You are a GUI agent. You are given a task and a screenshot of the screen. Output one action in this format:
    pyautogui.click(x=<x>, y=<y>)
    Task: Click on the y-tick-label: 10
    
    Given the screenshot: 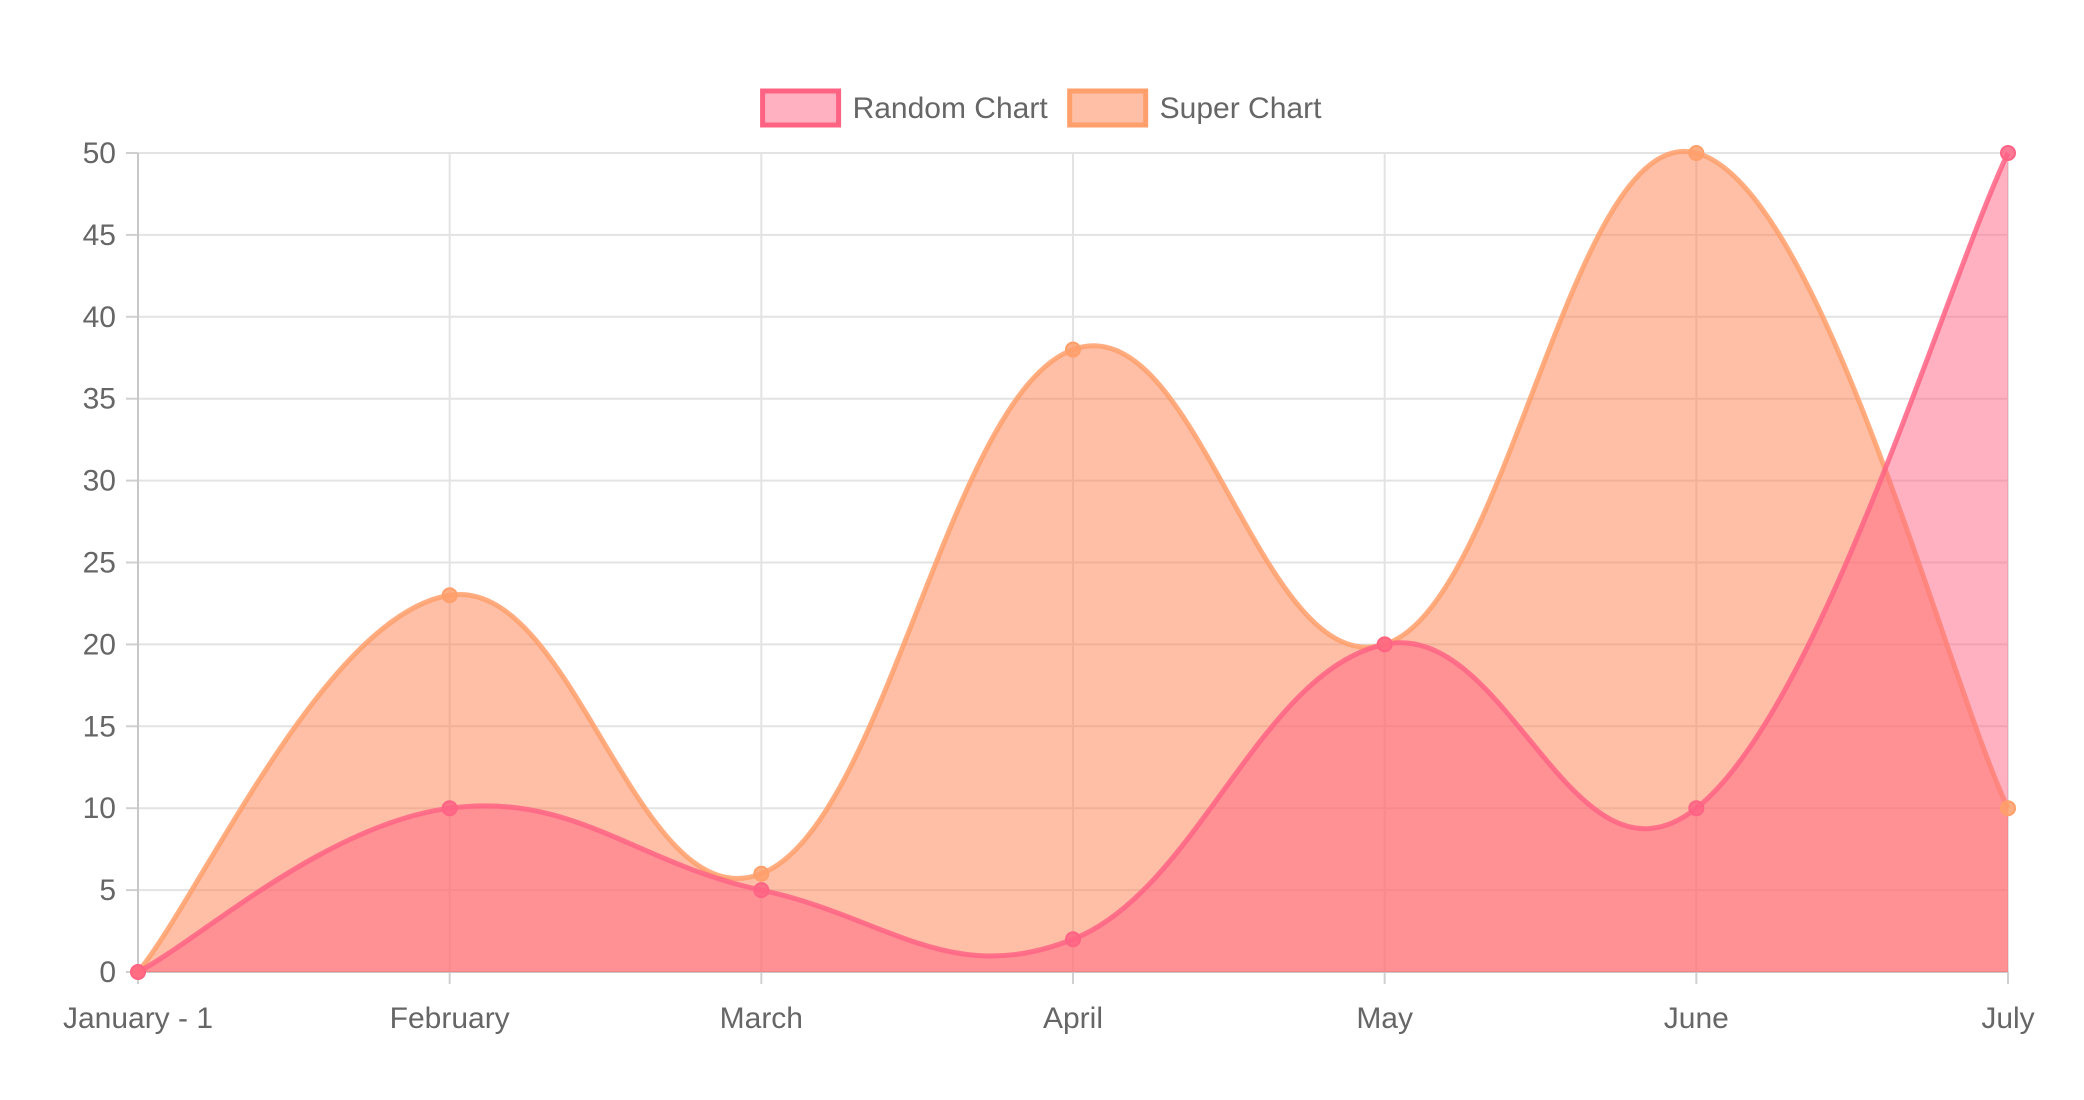 What is the action you would take?
    pyautogui.click(x=99, y=808)
    